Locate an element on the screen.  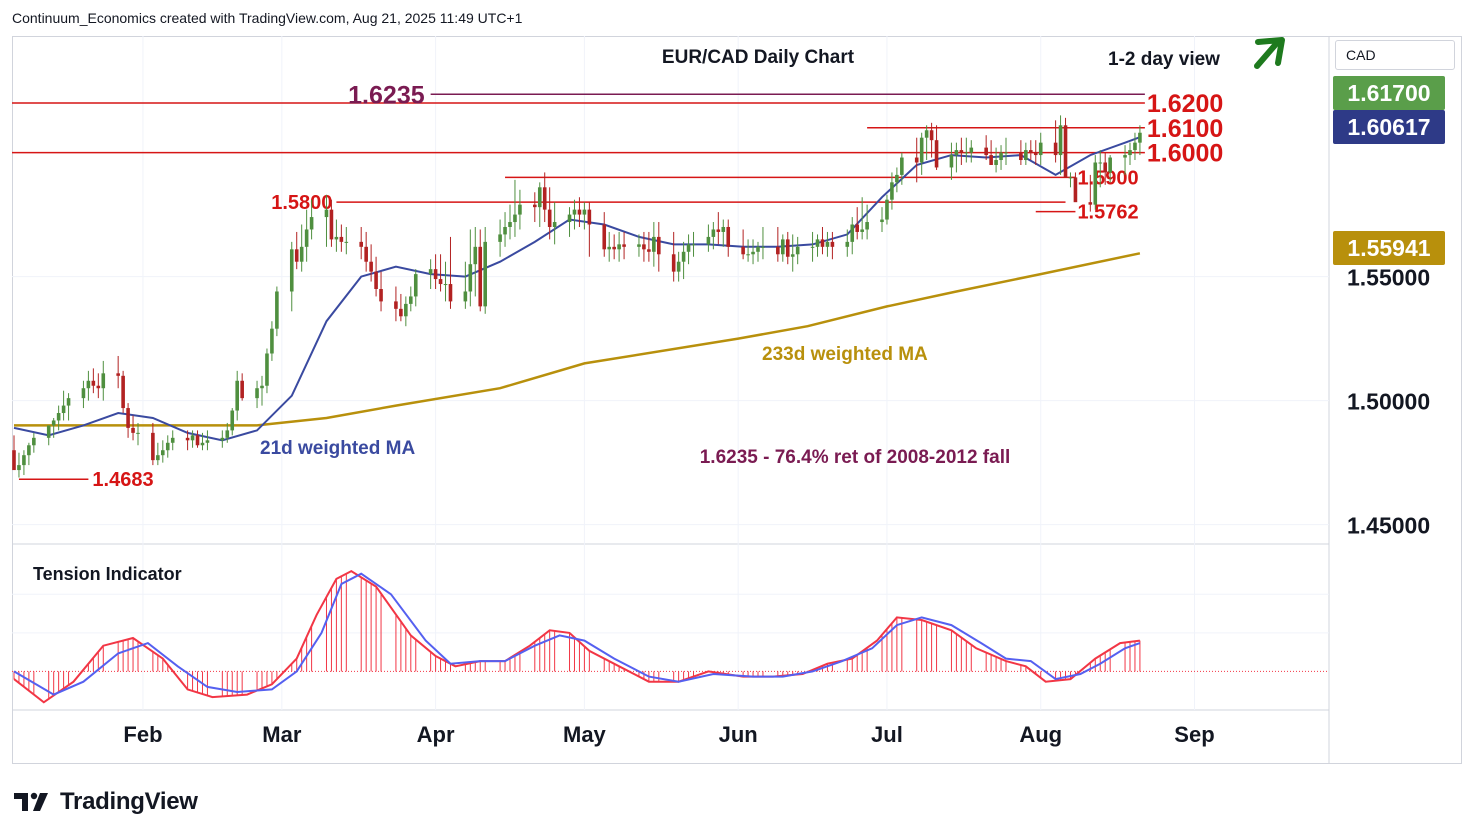
tension-blue-line is located at coordinates (577, 634).